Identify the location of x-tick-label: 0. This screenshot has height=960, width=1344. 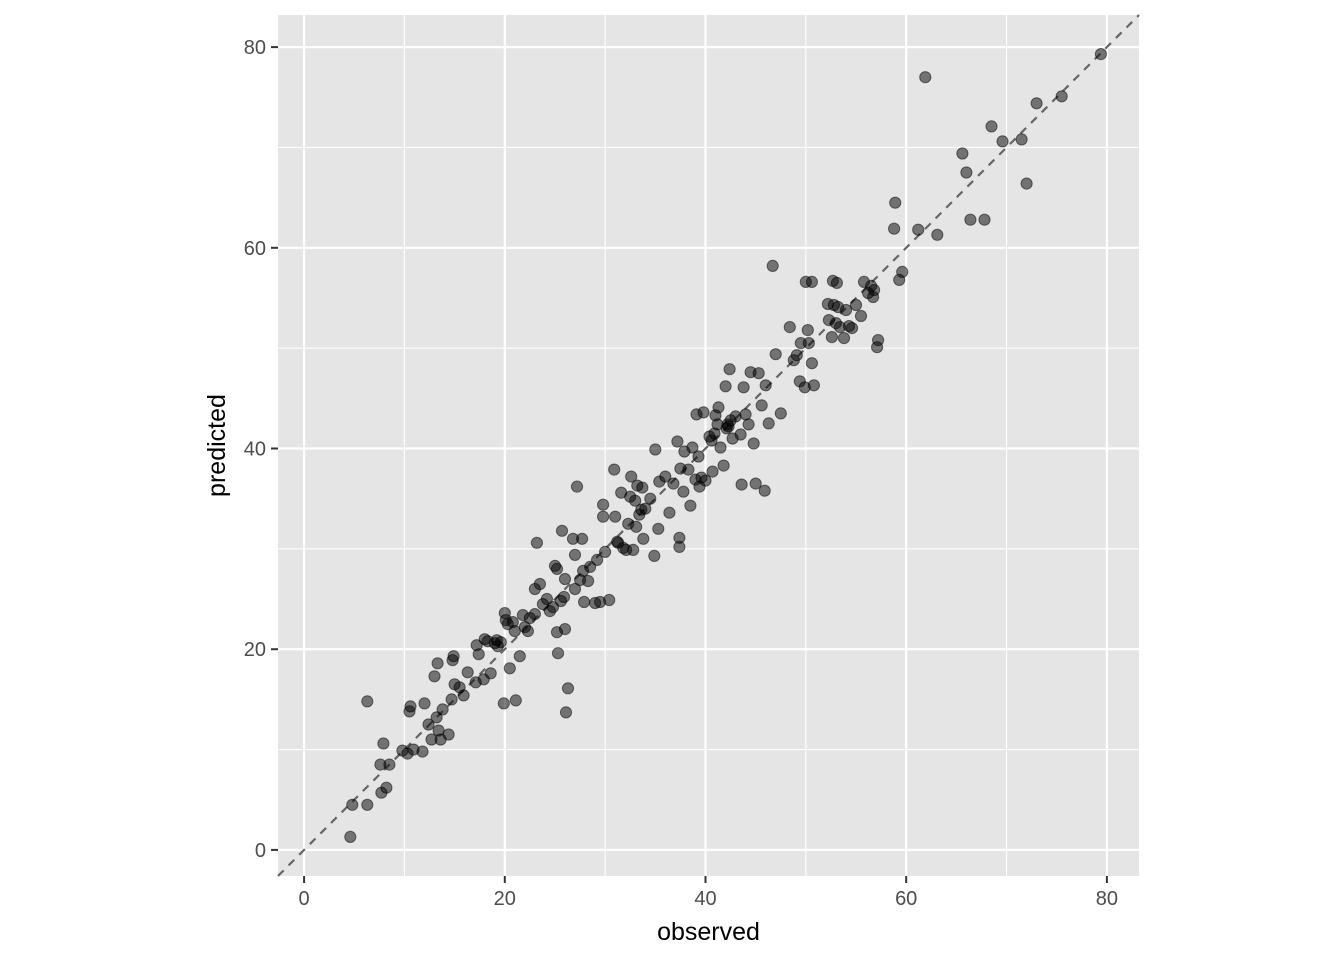
(304, 899).